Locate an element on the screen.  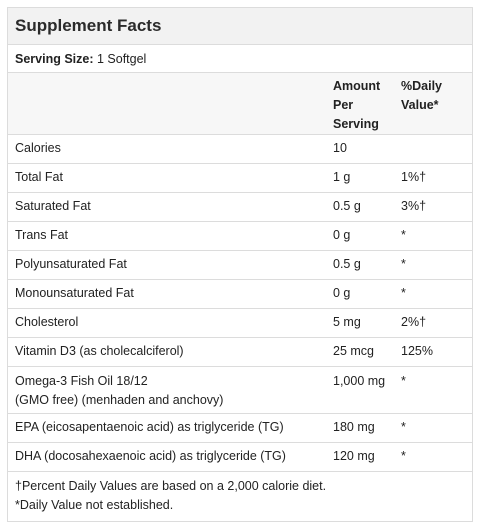
nutrient-amount: 10 is located at coordinates (358, 149).